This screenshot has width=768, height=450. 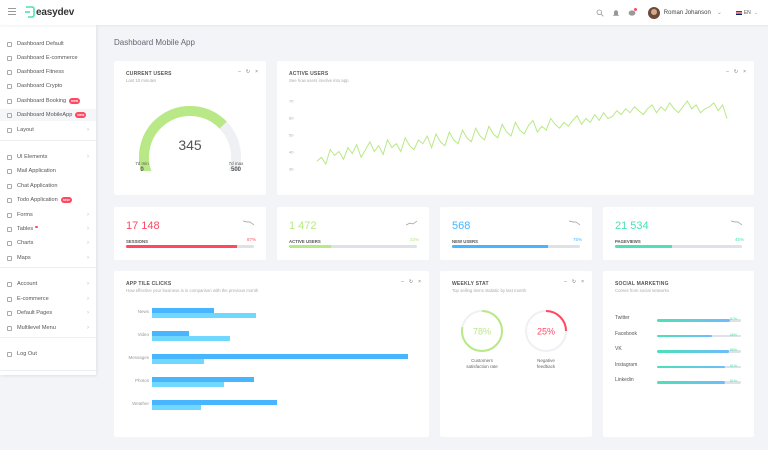 What do you see at coordinates (48, 328) in the screenshot?
I see `sidebar-item-multilevel-menu: Multilevel Menu ›` at bounding box center [48, 328].